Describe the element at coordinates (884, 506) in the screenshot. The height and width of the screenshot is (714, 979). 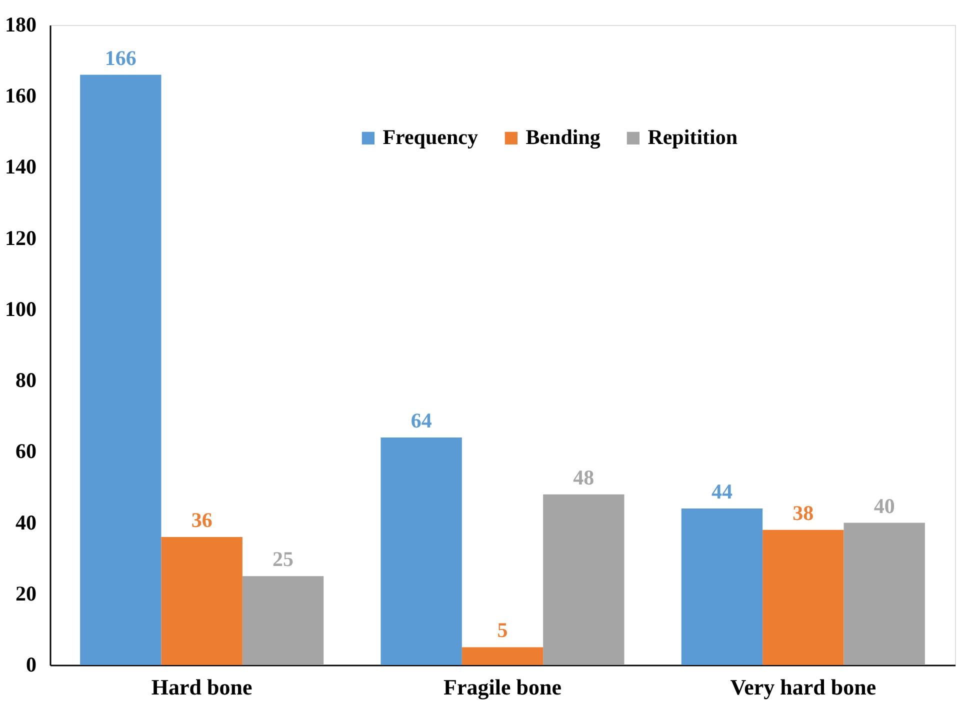
I see `data-label: 40` at that location.